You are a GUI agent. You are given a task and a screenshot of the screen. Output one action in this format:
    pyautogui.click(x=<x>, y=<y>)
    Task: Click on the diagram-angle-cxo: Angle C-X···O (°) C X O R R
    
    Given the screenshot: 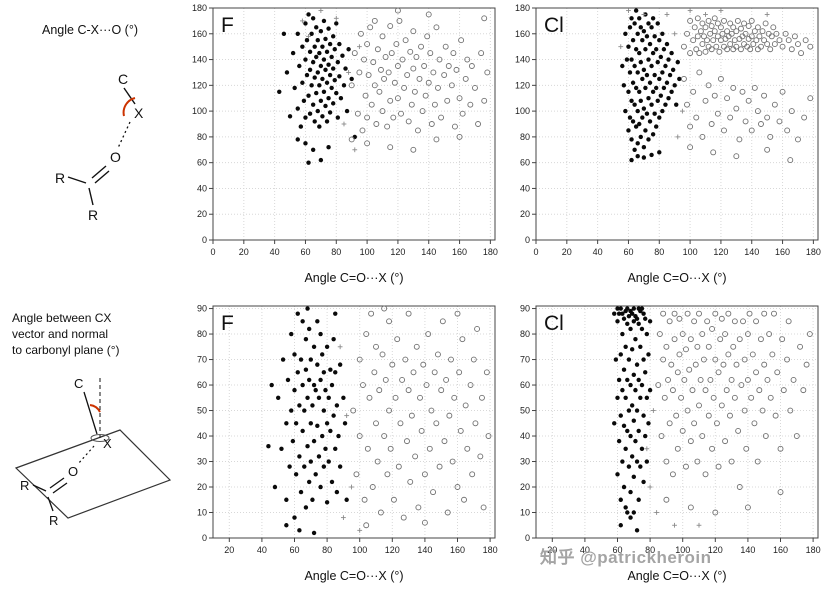 What is the action you would take?
    pyautogui.click(x=90, y=148)
    